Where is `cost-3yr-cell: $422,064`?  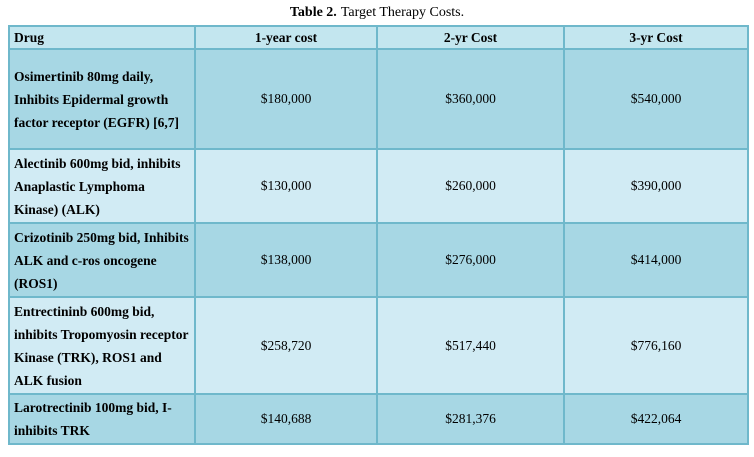
cost-3yr-cell: $422,064 is located at coordinates (656, 419).